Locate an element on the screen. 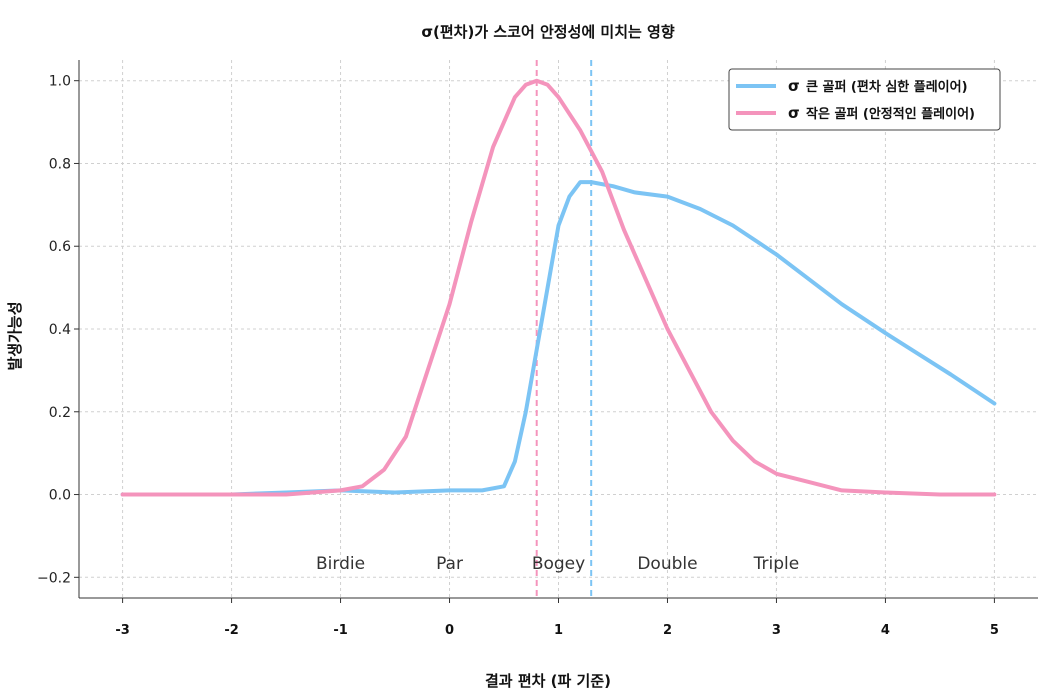 The width and height of the screenshot is (1062, 700). legend-box is located at coordinates (864, 99).